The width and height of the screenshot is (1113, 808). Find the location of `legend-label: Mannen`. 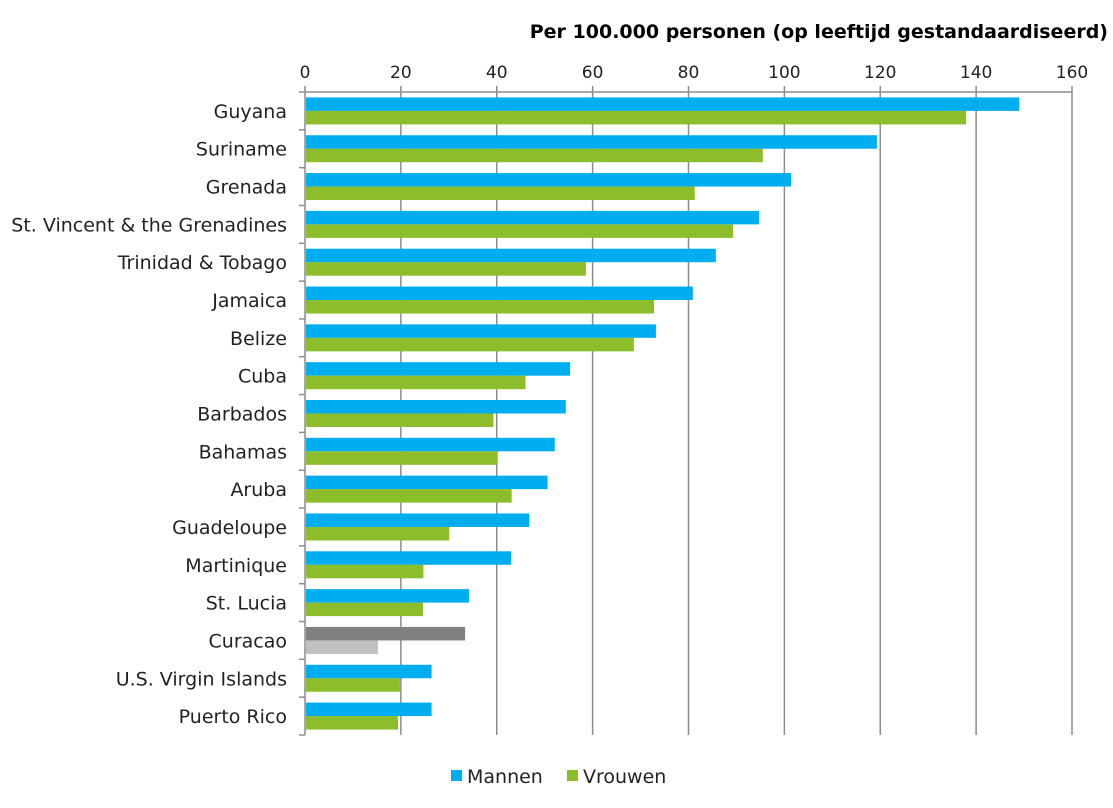

legend-label: Mannen is located at coordinates (505, 777).